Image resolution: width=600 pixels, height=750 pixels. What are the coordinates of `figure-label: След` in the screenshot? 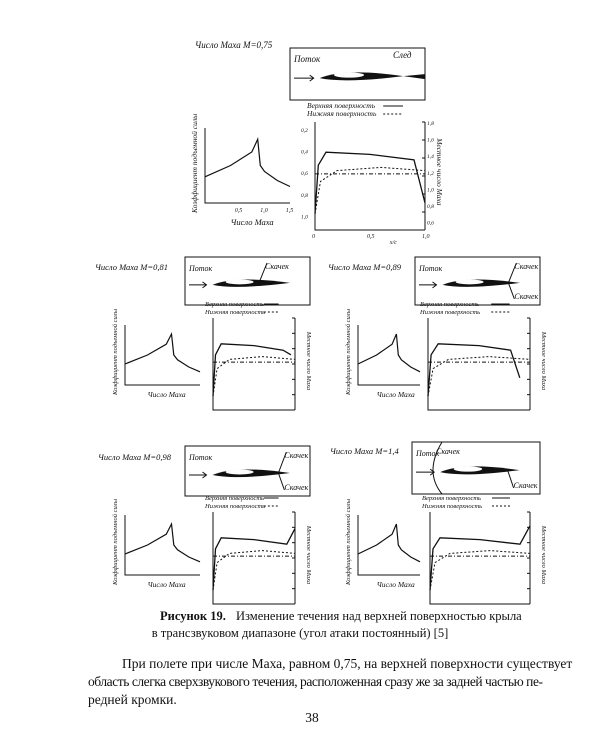 It's located at (402, 55).